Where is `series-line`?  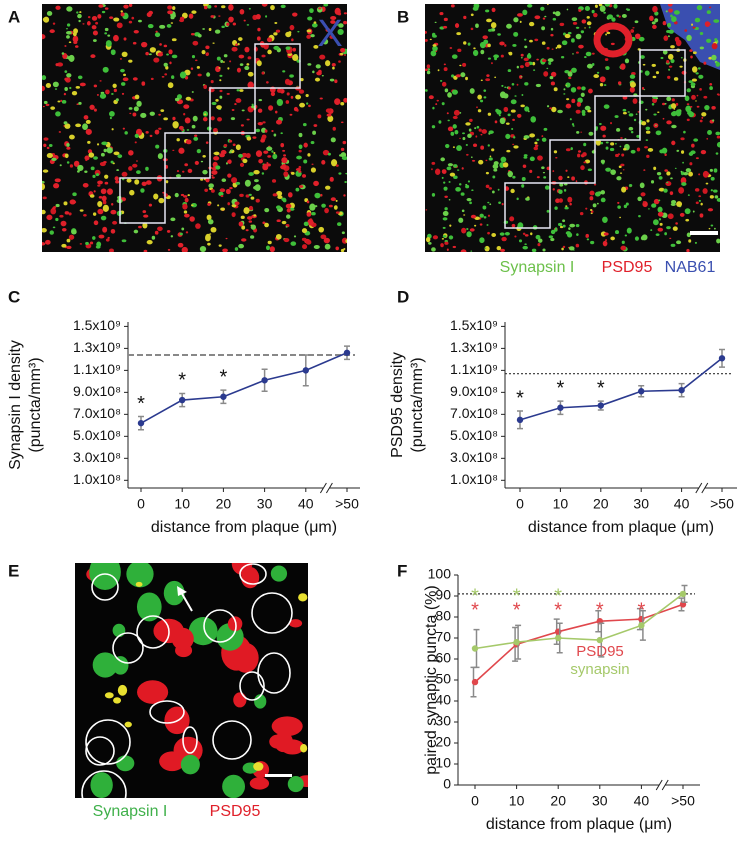 series-line is located at coordinates (244, 388).